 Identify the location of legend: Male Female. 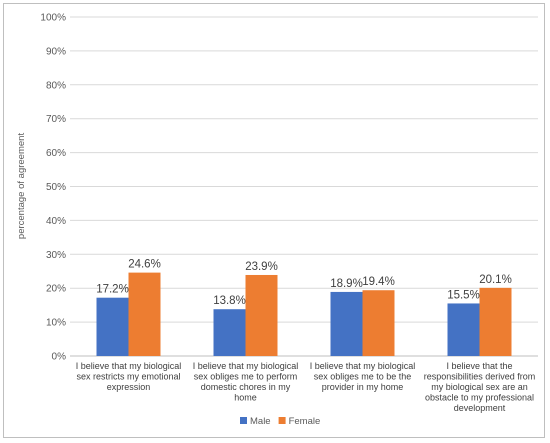
(280, 421).